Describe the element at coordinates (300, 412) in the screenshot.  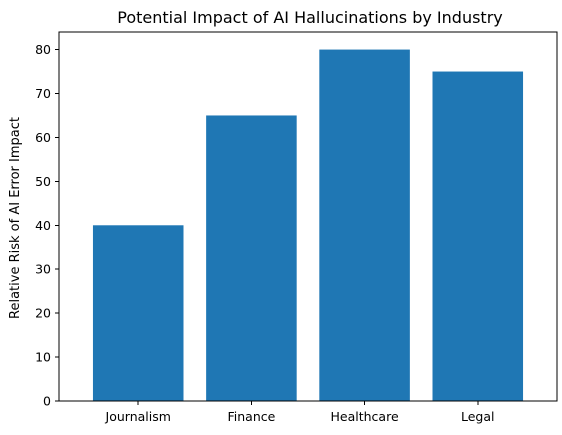
I see `x-ticks-group: Journalism Finance Healthcare Legal` at that location.